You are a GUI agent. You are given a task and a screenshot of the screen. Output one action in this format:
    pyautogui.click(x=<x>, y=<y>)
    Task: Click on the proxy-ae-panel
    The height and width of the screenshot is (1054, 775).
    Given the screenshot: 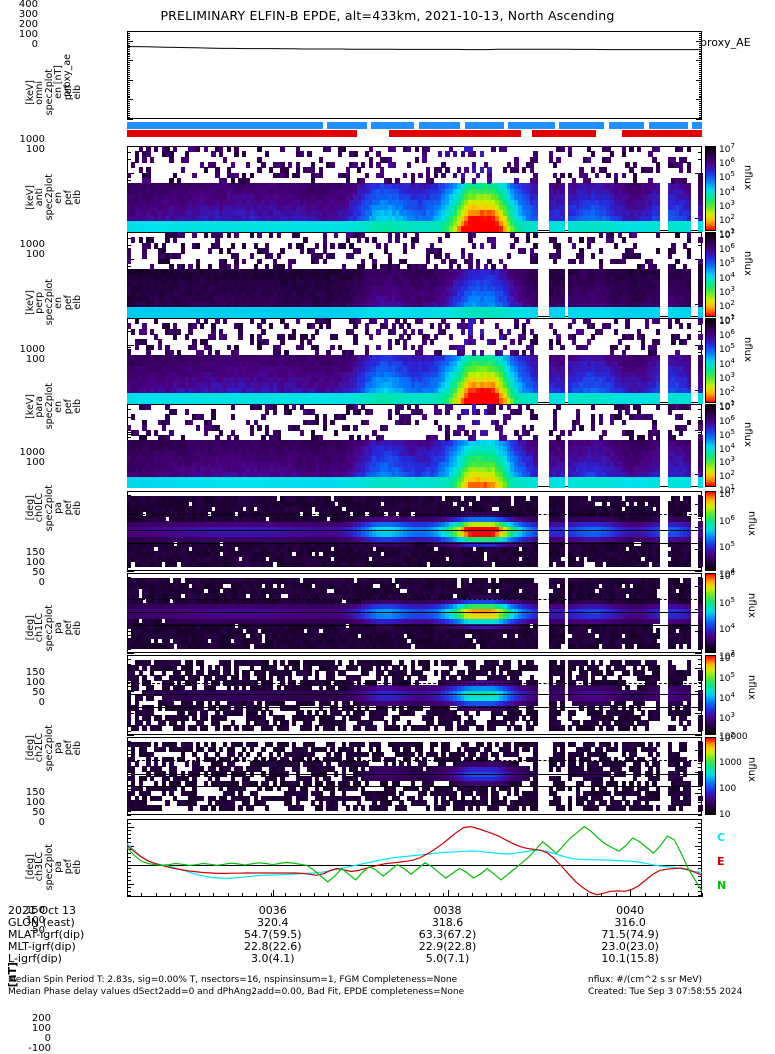 What is the action you would take?
    pyautogui.click(x=414, y=75)
    